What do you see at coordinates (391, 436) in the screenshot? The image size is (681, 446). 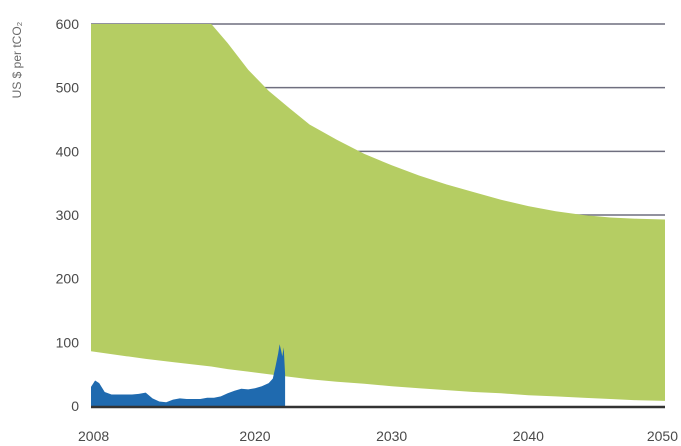 I see `x-tick-label: 2030` at bounding box center [391, 436].